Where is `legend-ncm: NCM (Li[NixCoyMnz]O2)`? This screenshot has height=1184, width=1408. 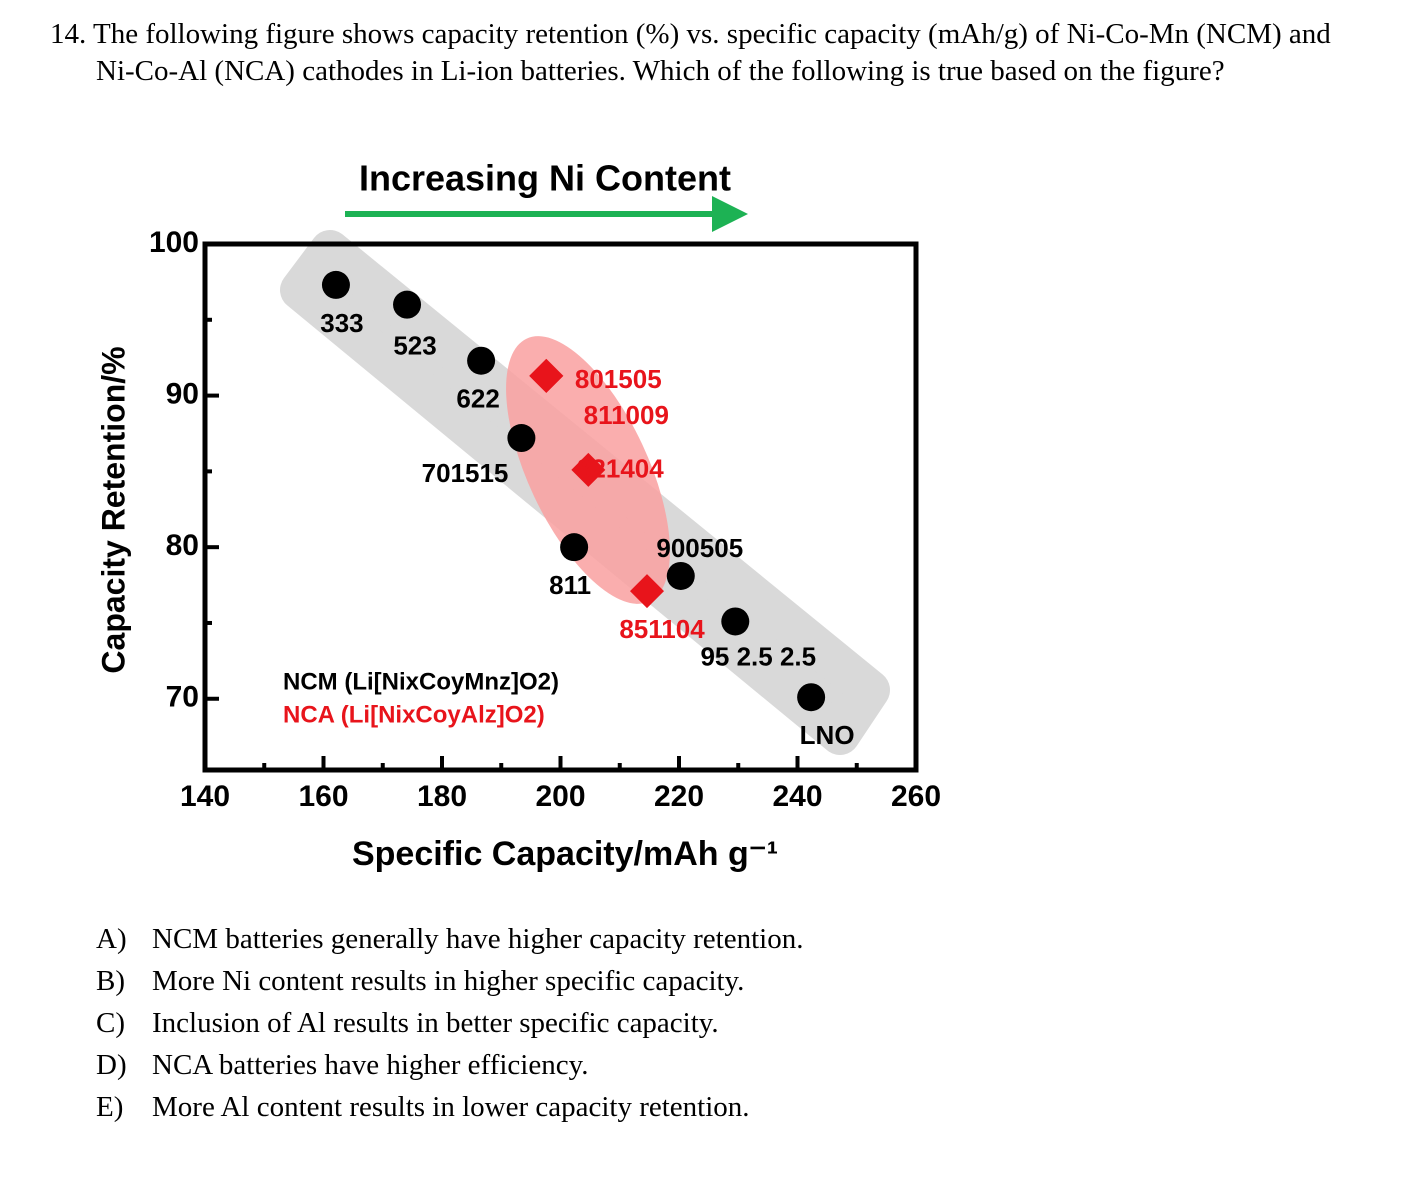
legend-ncm: NCM (Li[NixCoyMnz]O2) is located at coordinates (421, 681).